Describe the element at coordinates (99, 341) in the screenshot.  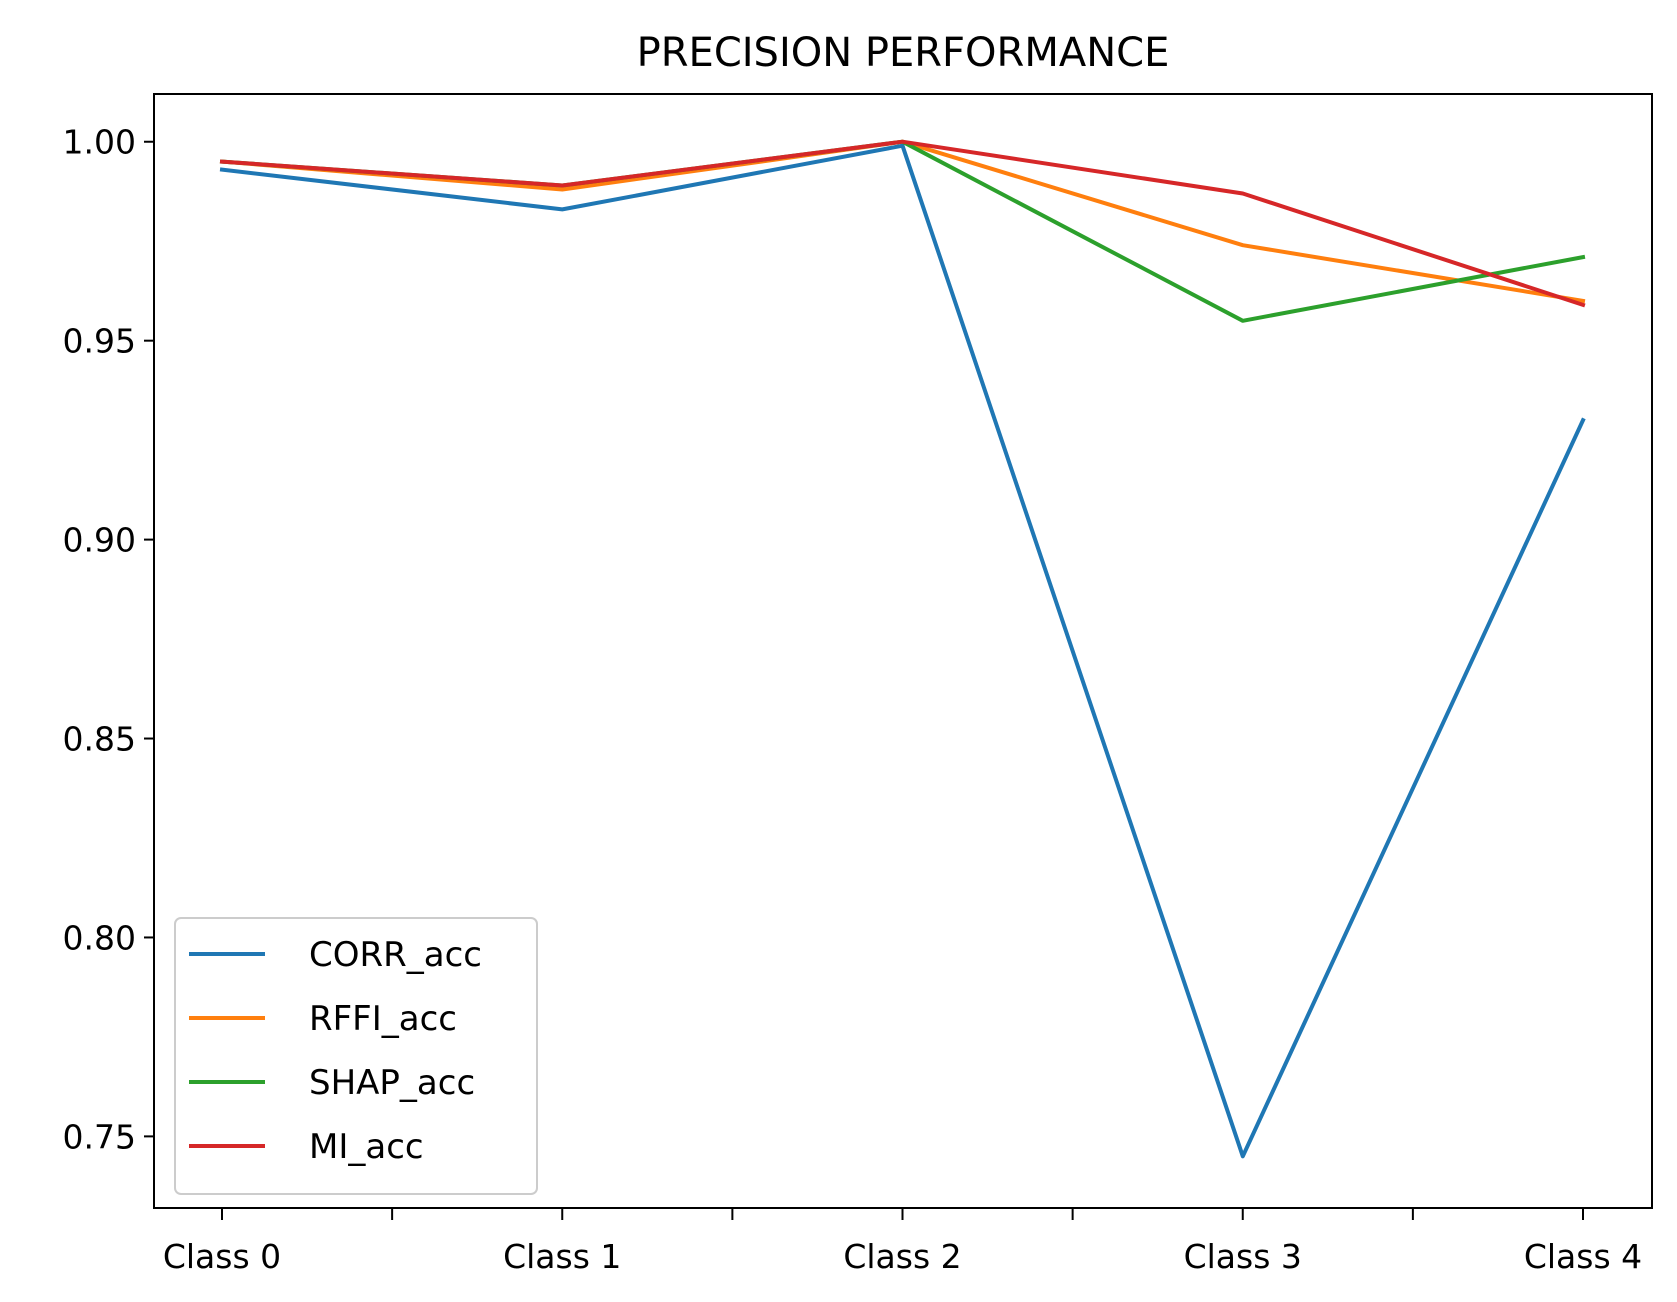
I see `y-tick-label: 0.95` at that location.